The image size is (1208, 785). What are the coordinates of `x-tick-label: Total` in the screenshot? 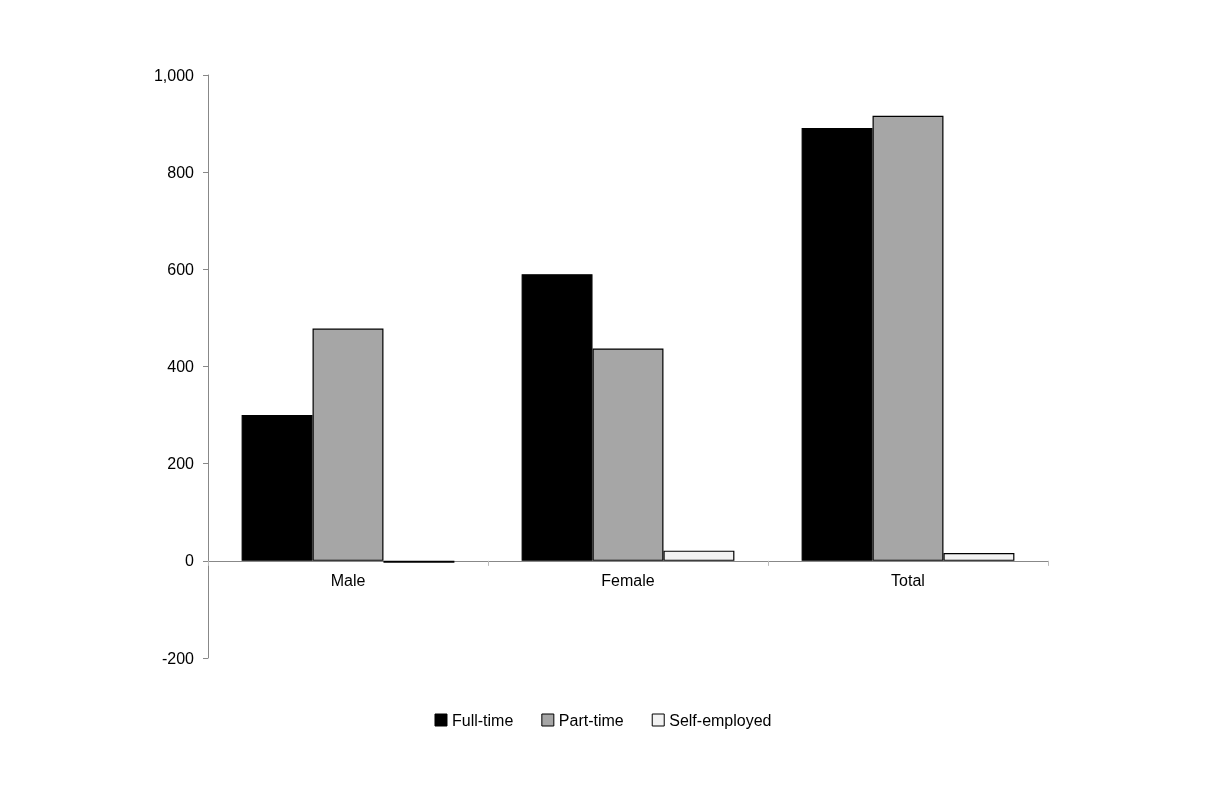 It's located at (908, 581).